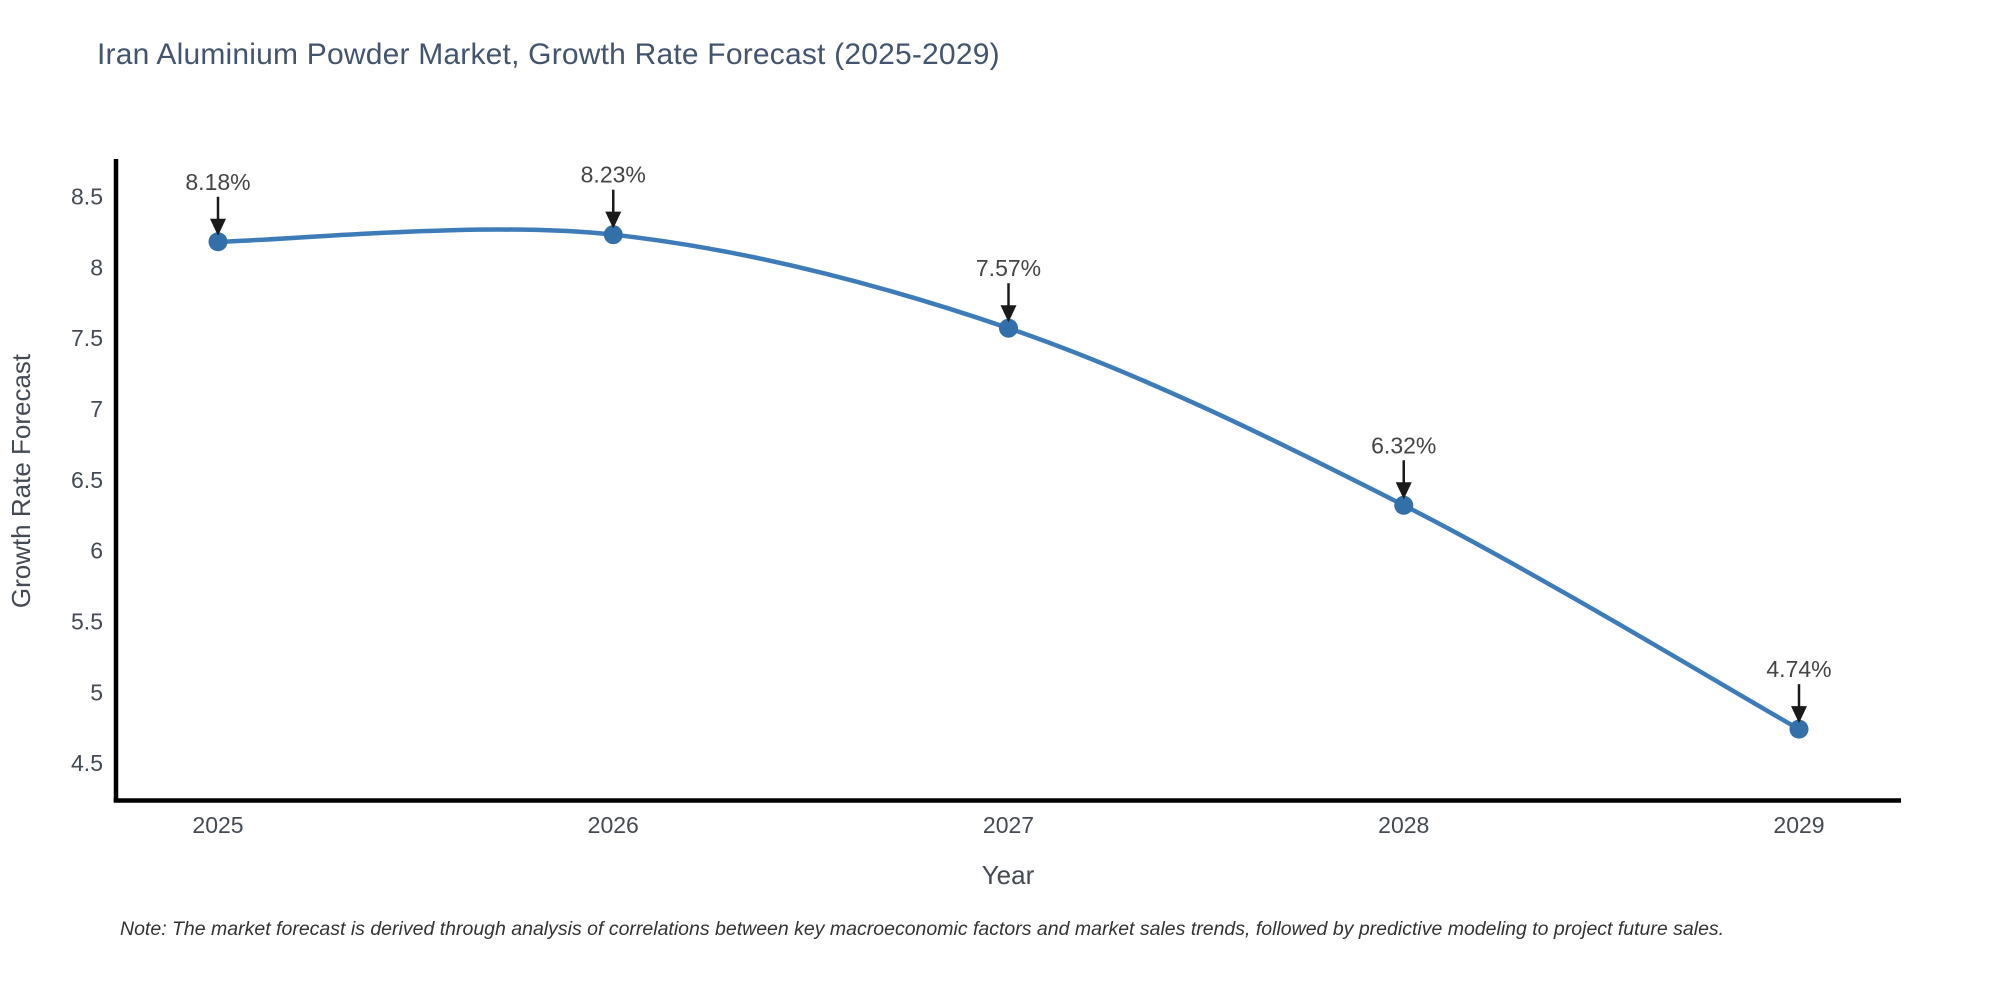 The height and width of the screenshot is (1000, 2000). Describe the element at coordinates (1008, 268) in the screenshot. I see `annotation-label: 7.57%` at that location.